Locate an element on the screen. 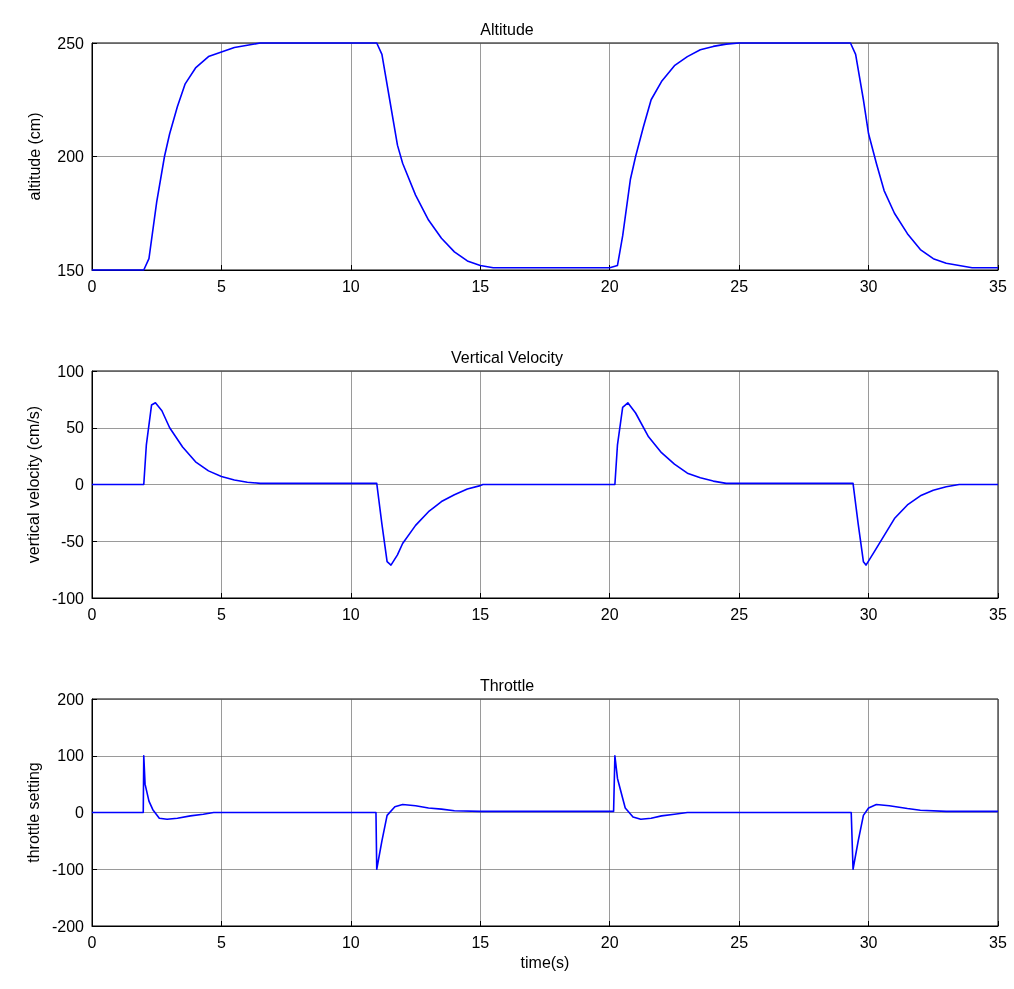  y-tick-label: -200 is located at coordinates (68, 926).